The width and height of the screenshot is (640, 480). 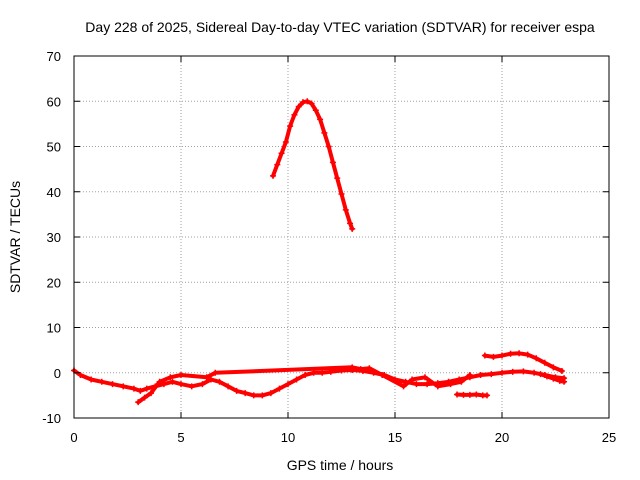 I want to click on y-tick-label: 60, so click(x=54, y=101).